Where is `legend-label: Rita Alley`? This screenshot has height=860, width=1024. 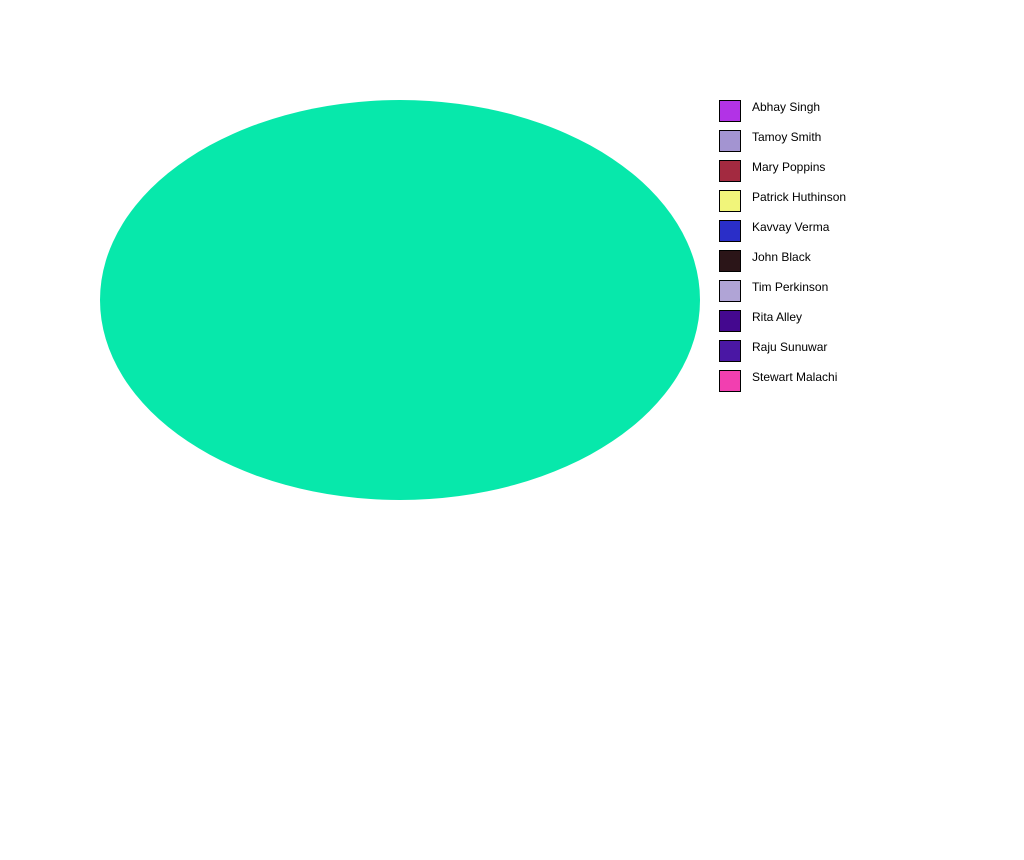 legend-label: Rita Alley is located at coordinates (777, 317).